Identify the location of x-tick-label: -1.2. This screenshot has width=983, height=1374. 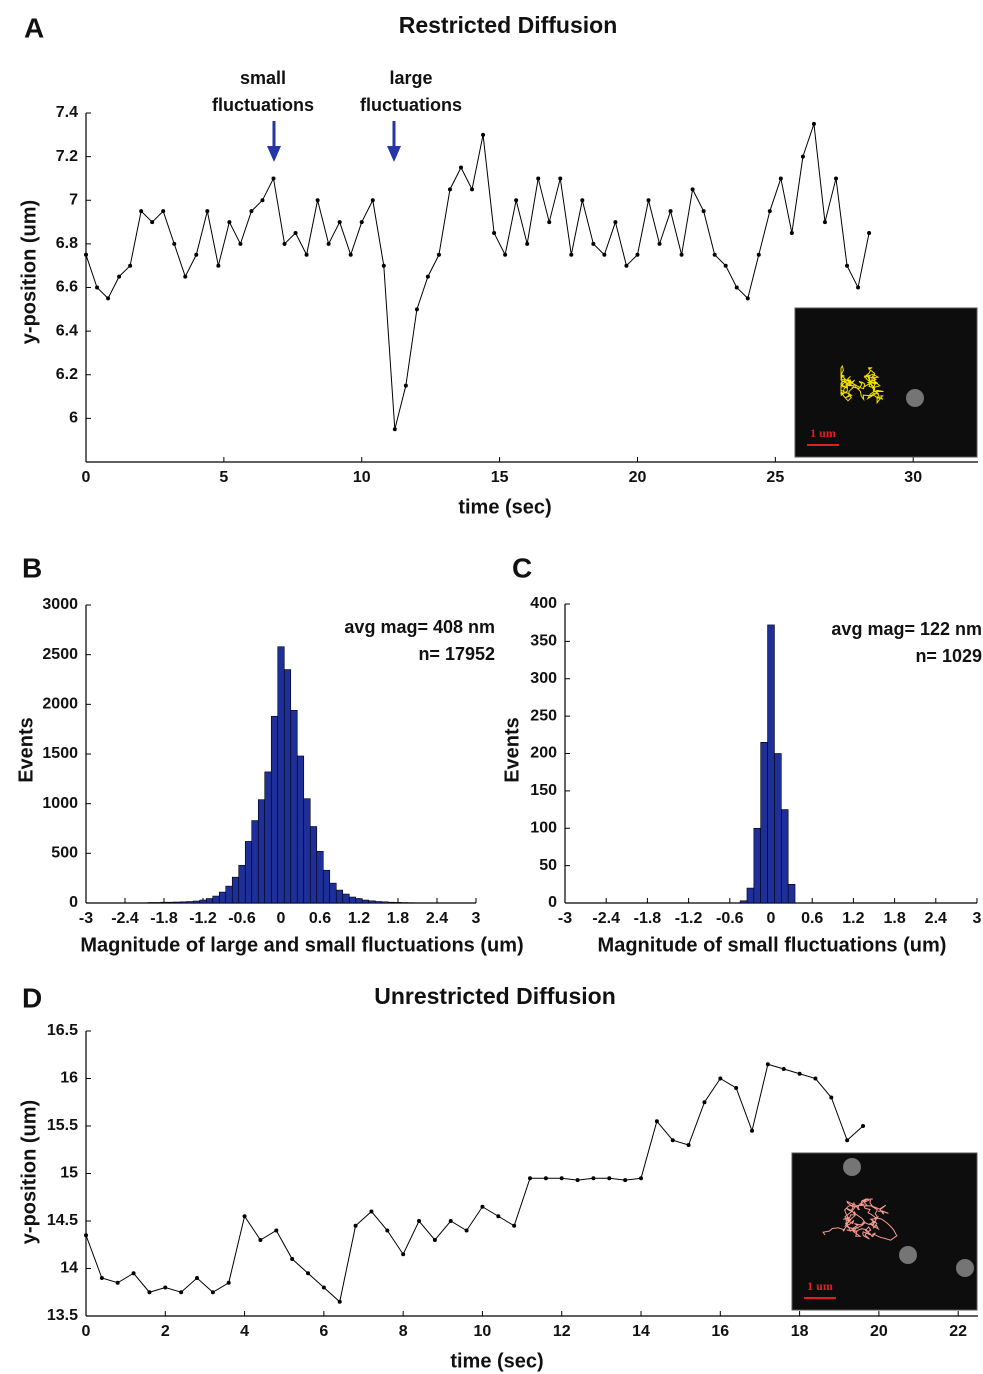
(689, 918).